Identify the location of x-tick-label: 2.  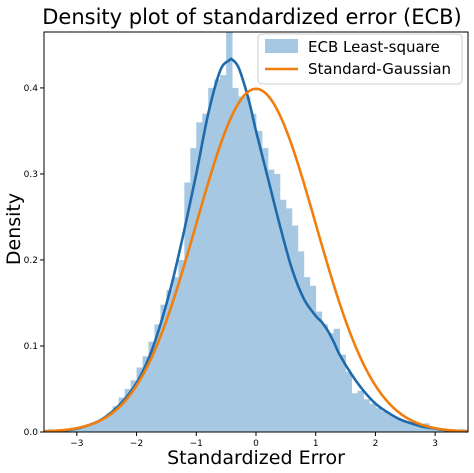
(376, 444).